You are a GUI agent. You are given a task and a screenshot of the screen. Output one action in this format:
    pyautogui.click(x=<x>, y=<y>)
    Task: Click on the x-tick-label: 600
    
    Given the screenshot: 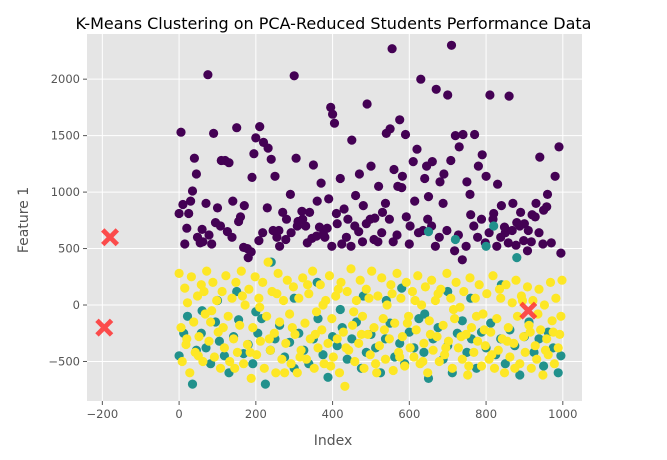 What is the action you would take?
    pyautogui.click(x=409, y=414)
    